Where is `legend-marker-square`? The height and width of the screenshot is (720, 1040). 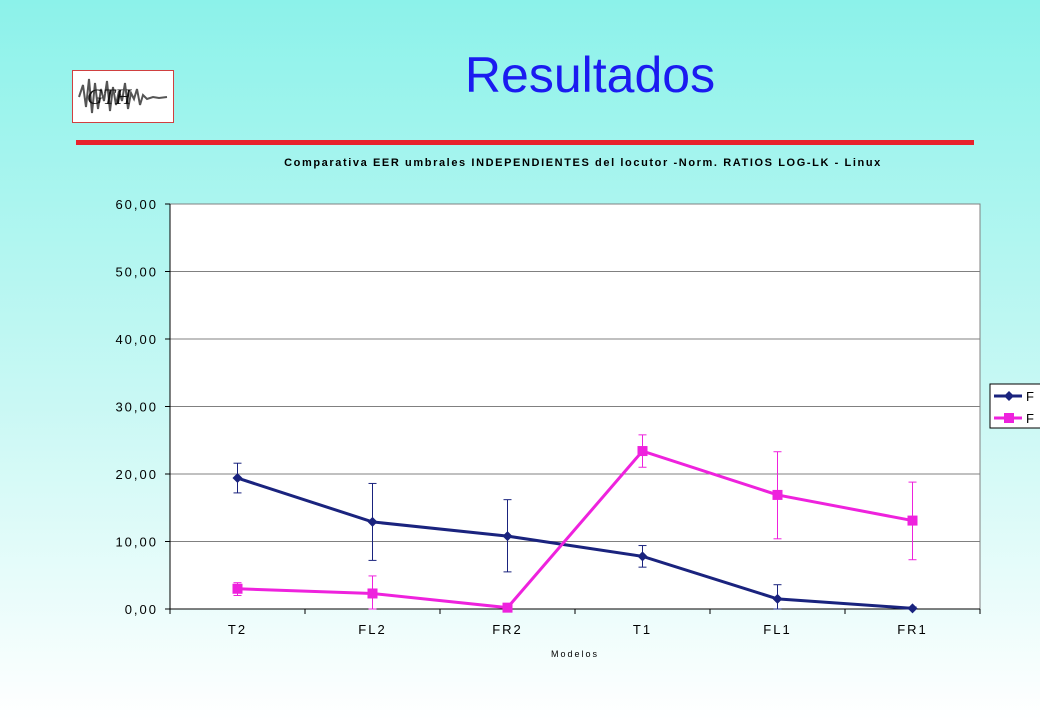
legend-marker-square is located at coordinates (1009, 418).